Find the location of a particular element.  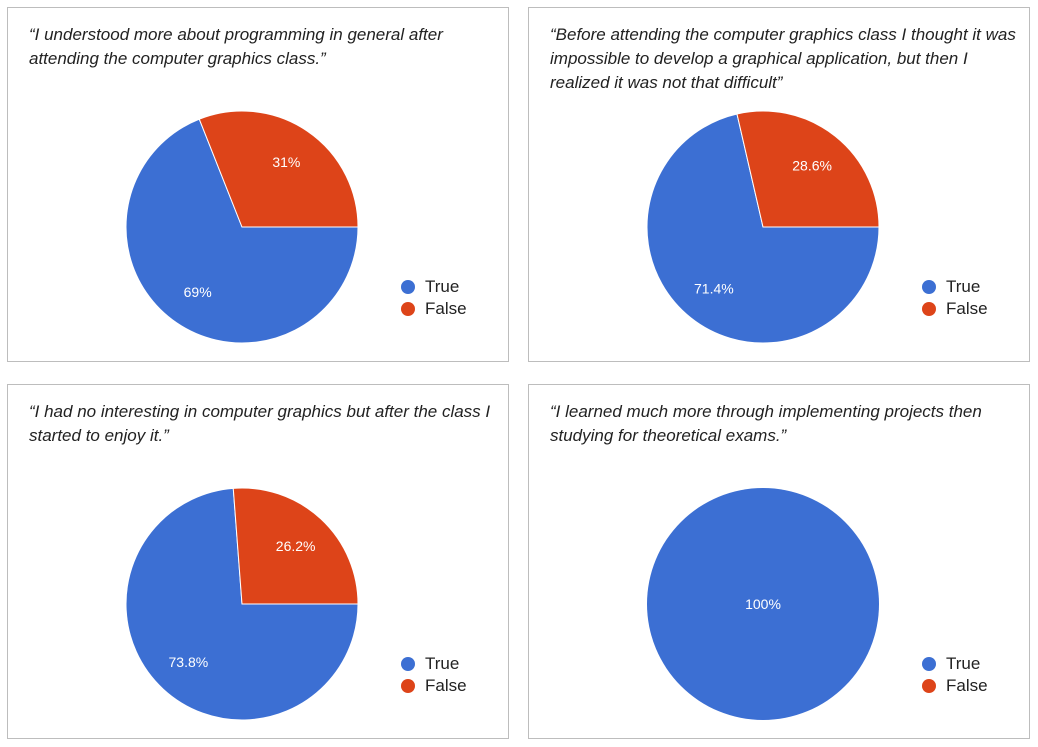

slice-label-false: 31% is located at coordinates (286, 162).